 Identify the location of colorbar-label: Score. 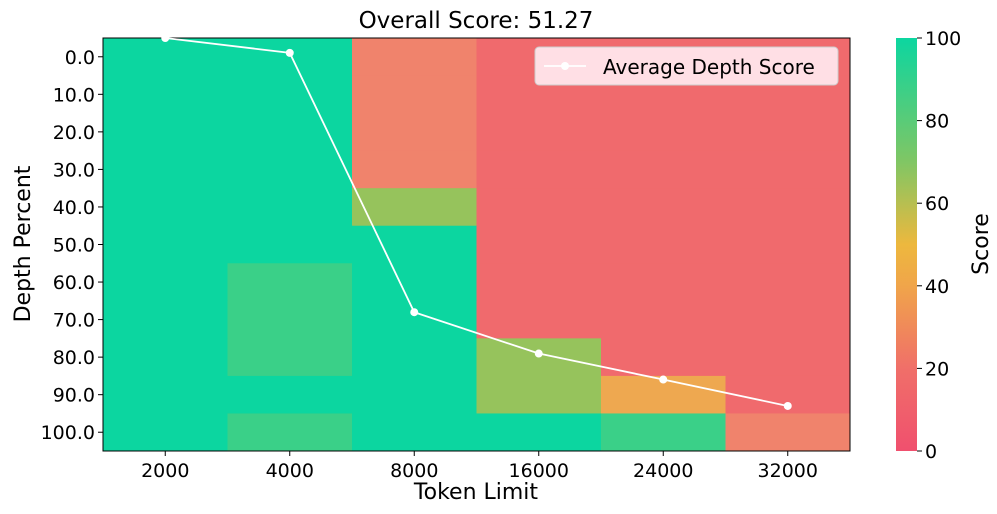
(981, 244).